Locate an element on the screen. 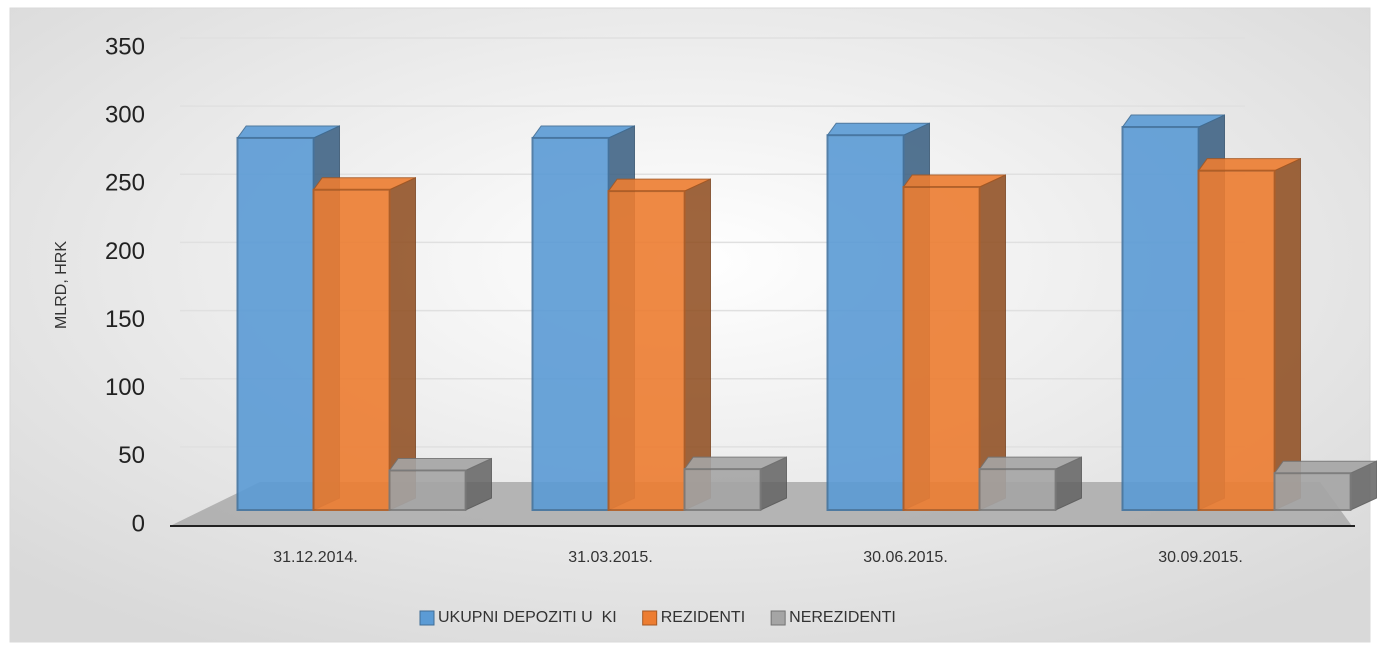 The height and width of the screenshot is (650, 1380). x-tick-label: 31.12.2014. is located at coordinates (315, 557).